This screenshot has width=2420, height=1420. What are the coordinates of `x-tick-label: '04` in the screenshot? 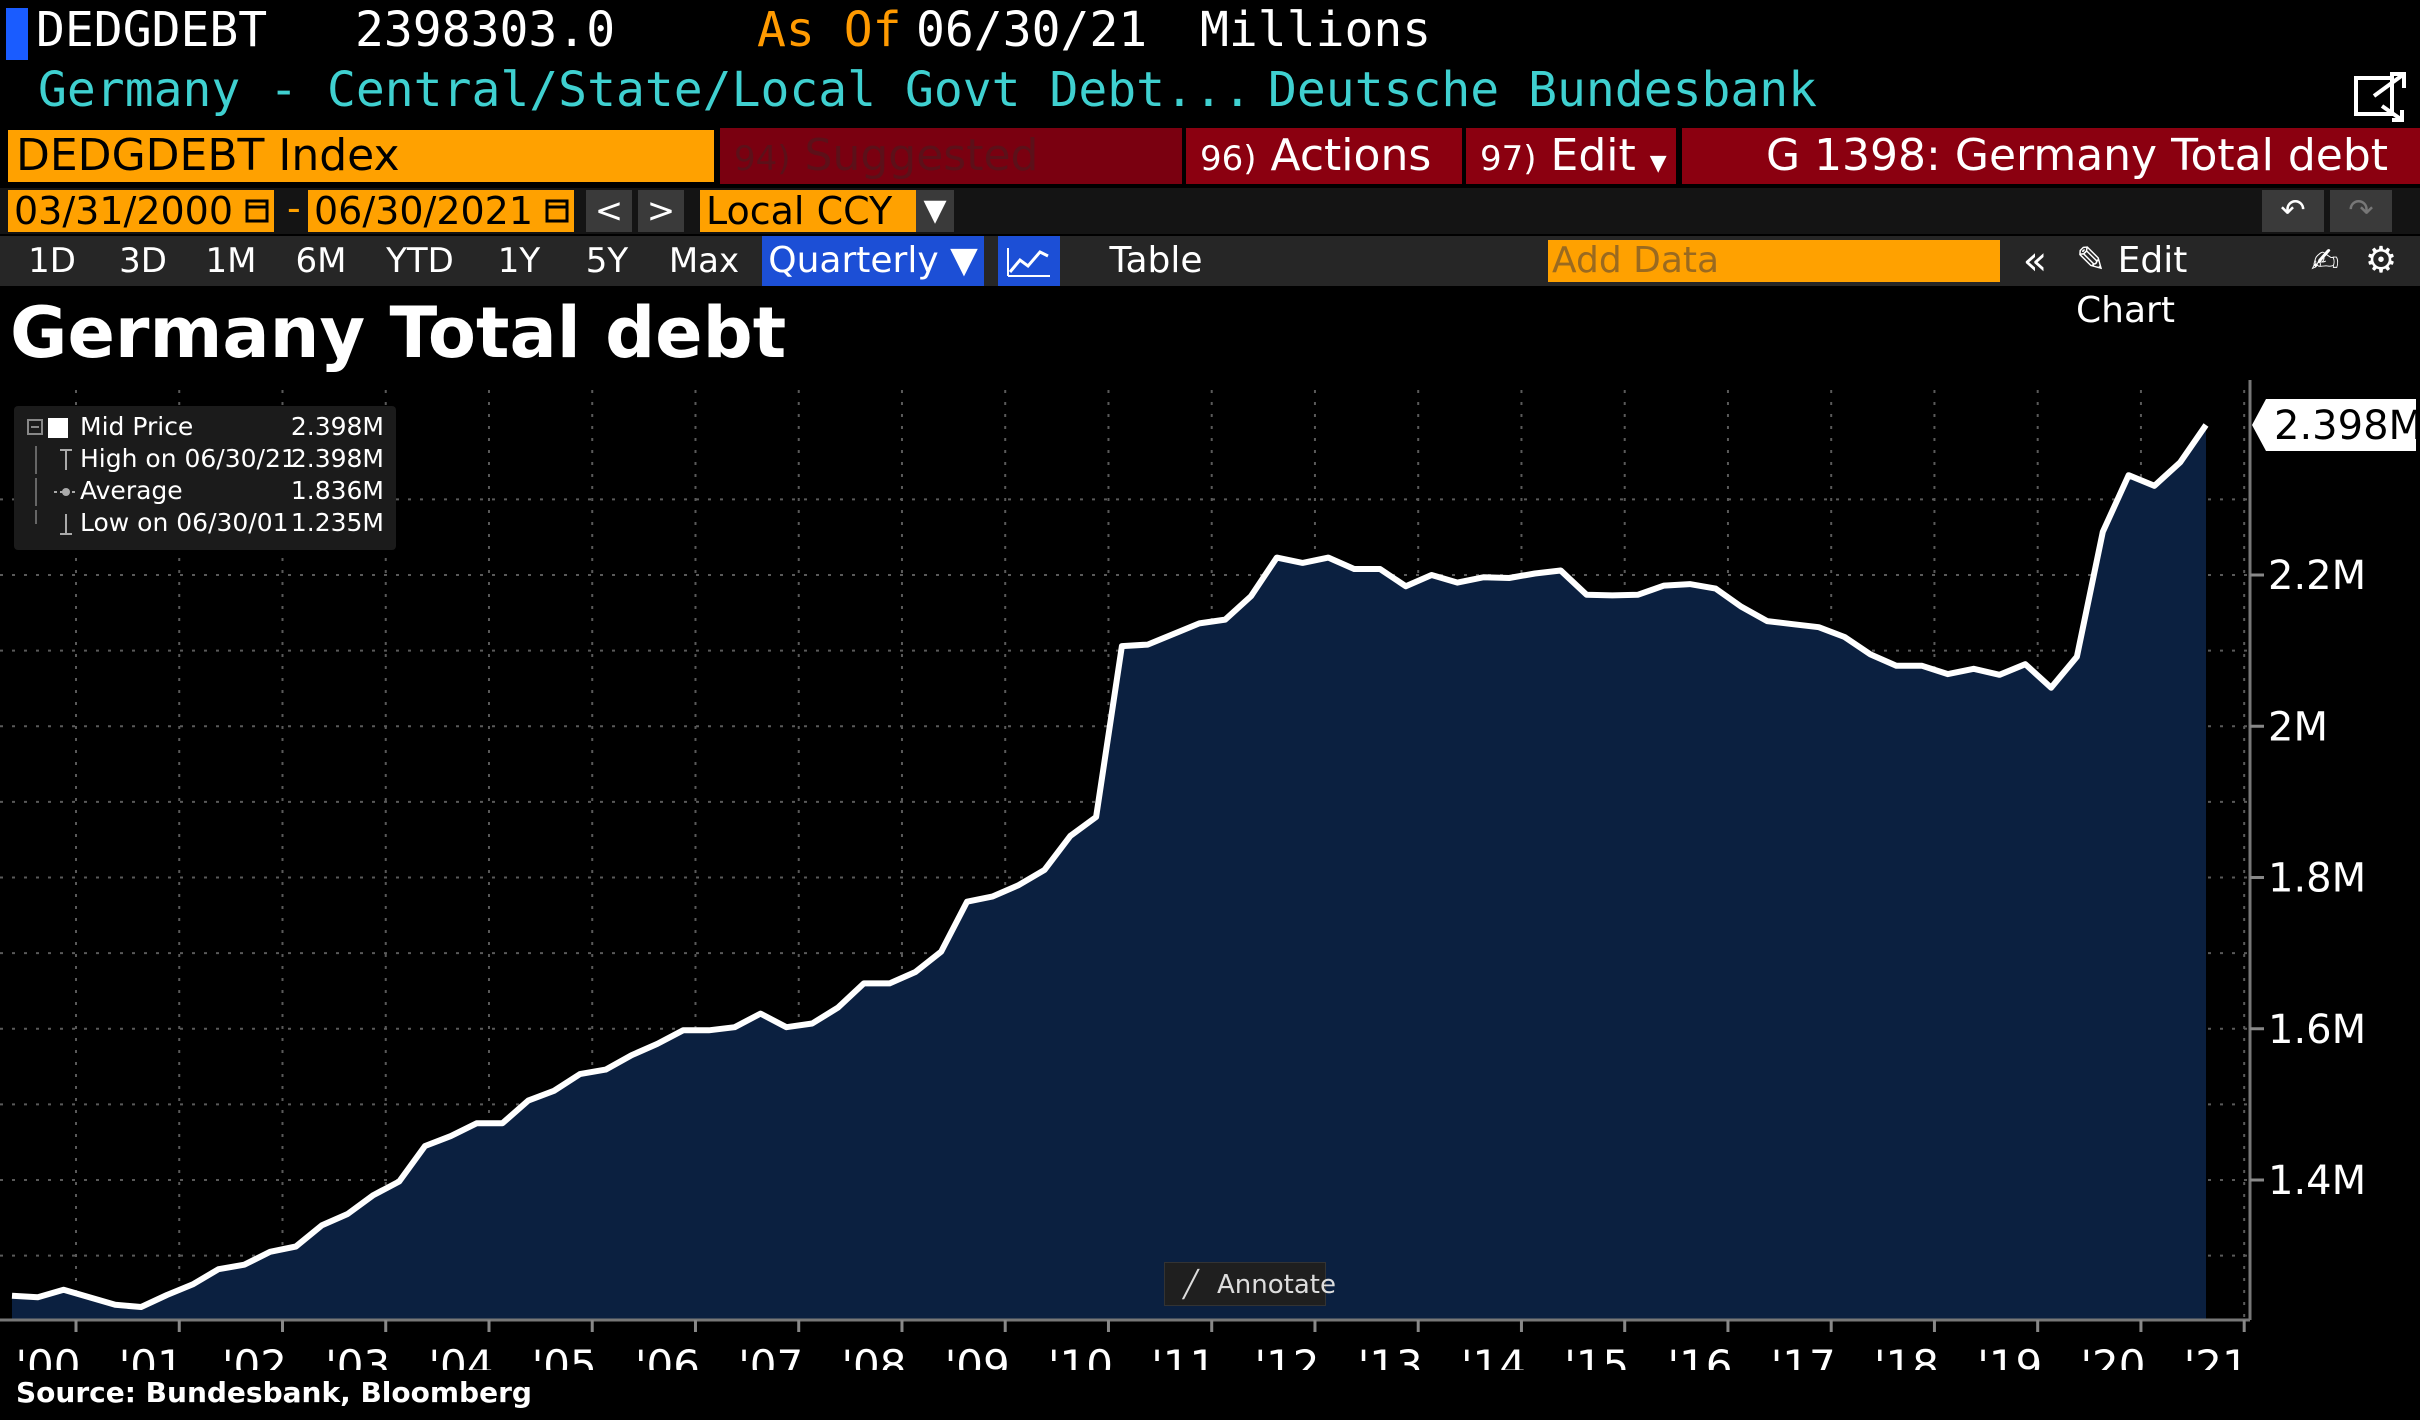 It's located at (460, 1355).